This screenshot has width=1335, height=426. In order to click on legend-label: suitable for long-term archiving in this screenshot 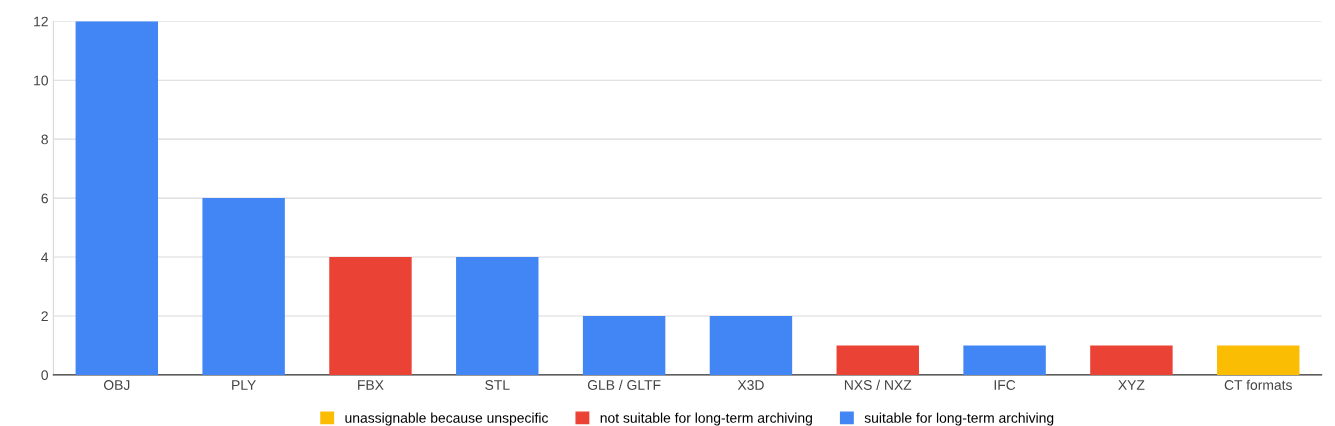, I will do `click(959, 419)`.